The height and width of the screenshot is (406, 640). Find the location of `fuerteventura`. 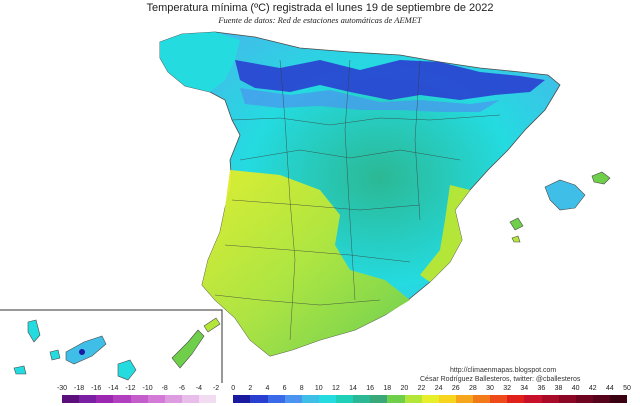

fuerteventura is located at coordinates (188, 349).